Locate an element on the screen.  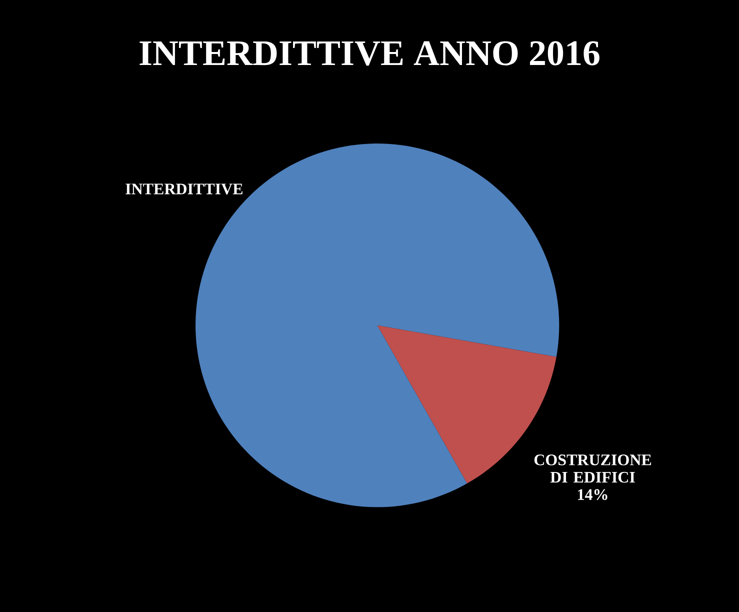
data-label: 14% is located at coordinates (593, 494).